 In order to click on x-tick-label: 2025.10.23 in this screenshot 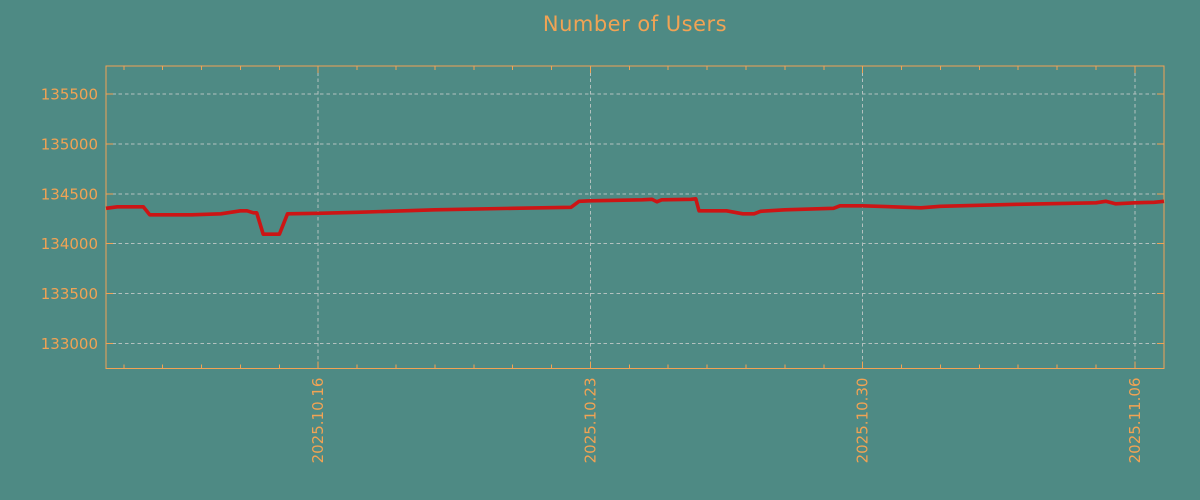, I will do `click(590, 421)`.